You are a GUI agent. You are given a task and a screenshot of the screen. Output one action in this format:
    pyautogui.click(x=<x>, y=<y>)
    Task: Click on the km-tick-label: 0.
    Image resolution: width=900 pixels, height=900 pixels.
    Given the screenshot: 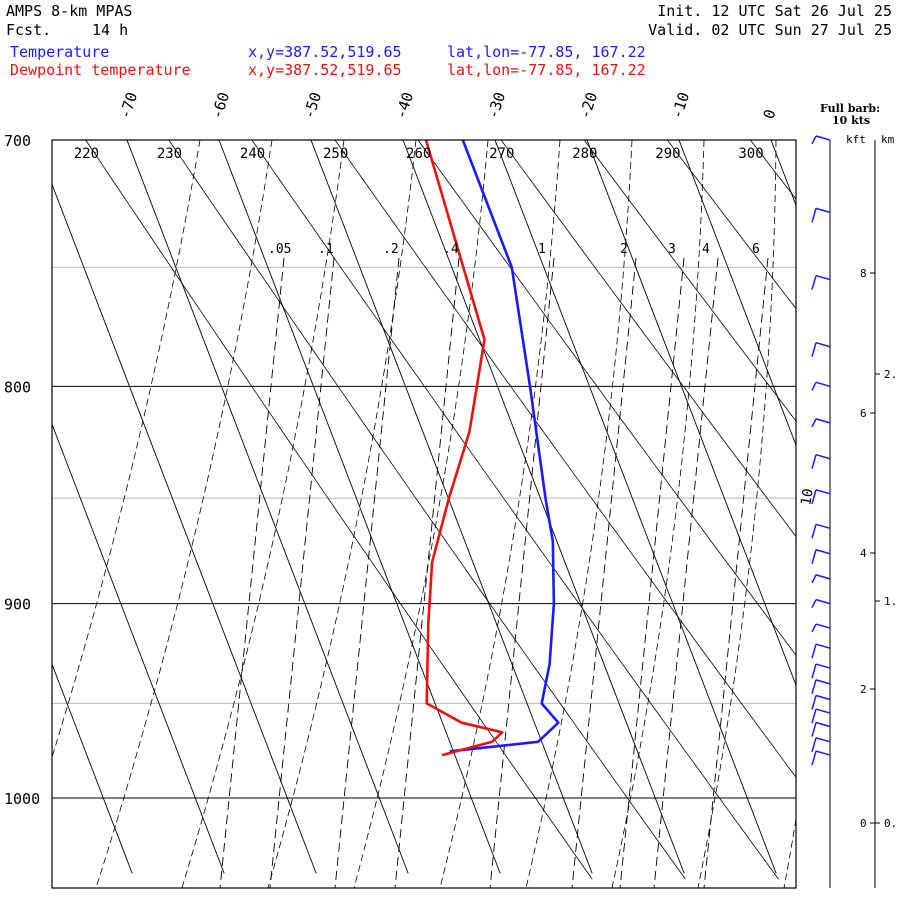 What is the action you would take?
    pyautogui.click(x=890, y=823)
    